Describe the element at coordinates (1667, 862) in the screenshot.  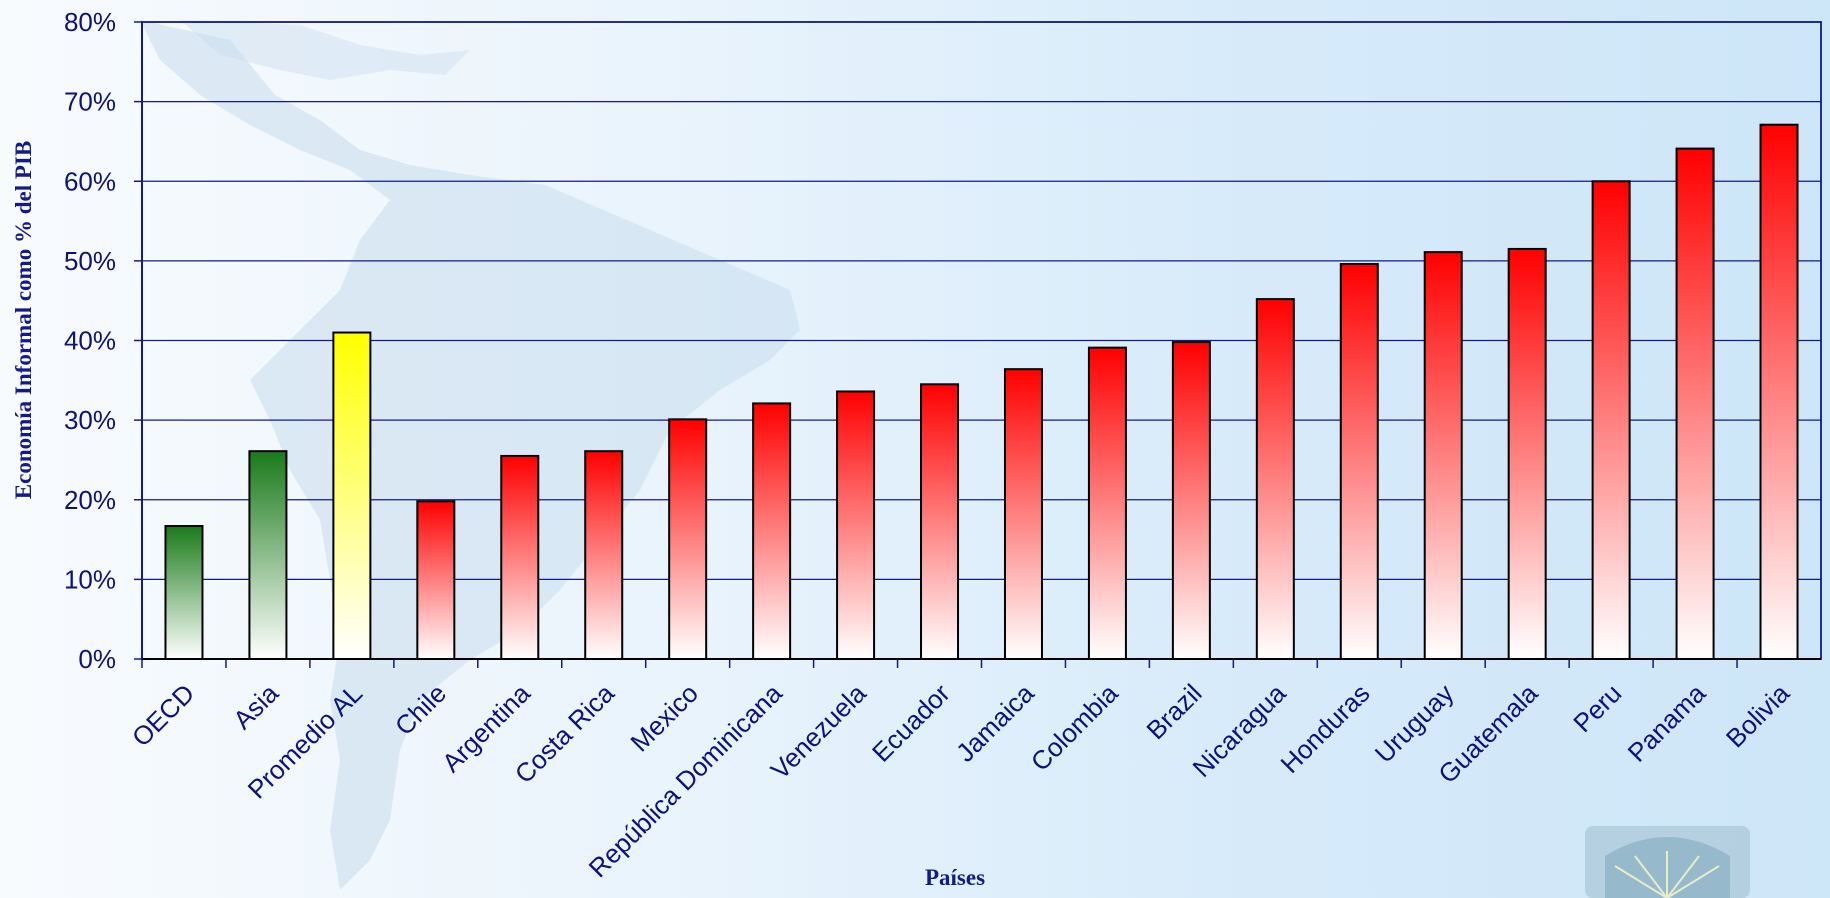
I see `emblem-logo` at that location.